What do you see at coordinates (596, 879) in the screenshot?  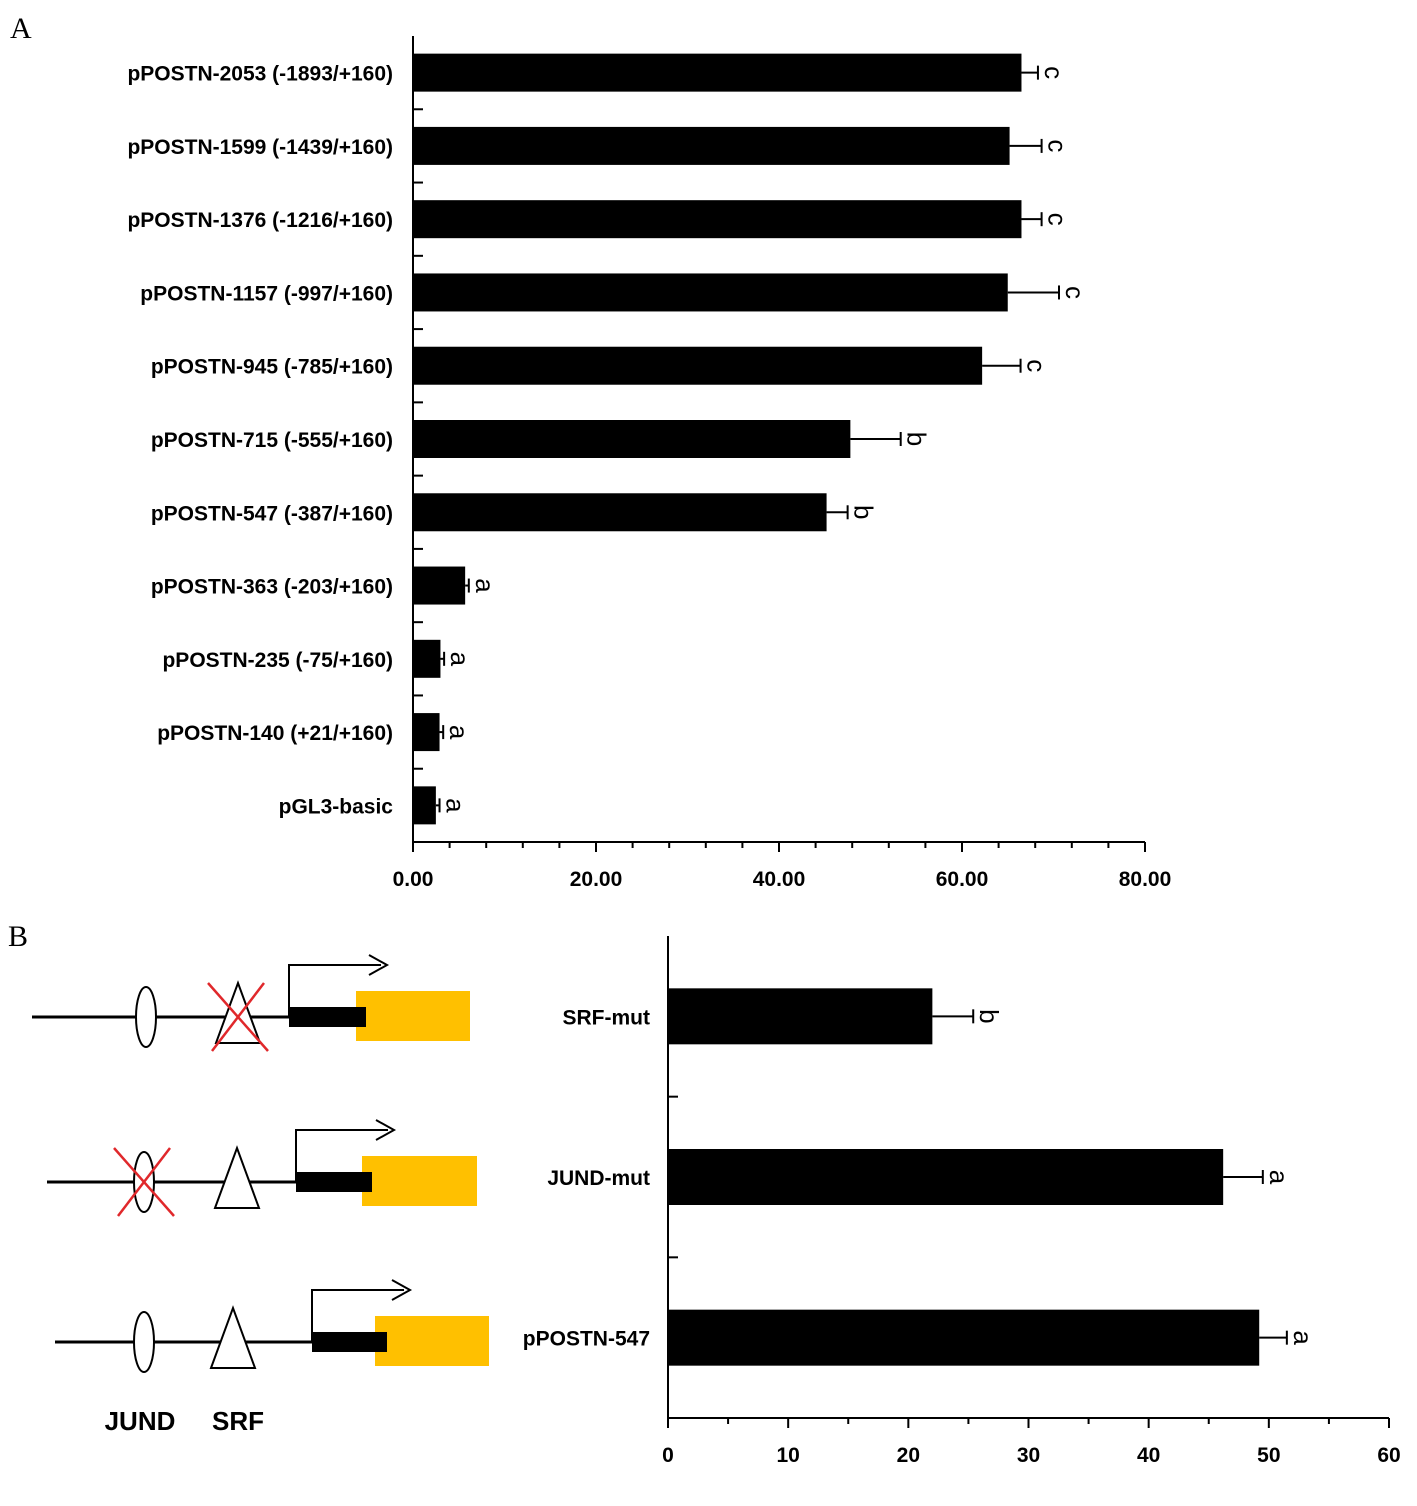 I see `x-tick-label: 20.00` at bounding box center [596, 879].